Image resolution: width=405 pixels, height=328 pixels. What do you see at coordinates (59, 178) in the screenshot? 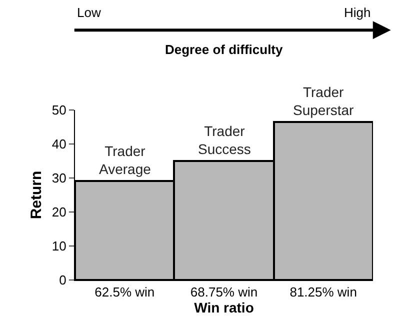
I see `y-tick-label: 30` at bounding box center [59, 178].